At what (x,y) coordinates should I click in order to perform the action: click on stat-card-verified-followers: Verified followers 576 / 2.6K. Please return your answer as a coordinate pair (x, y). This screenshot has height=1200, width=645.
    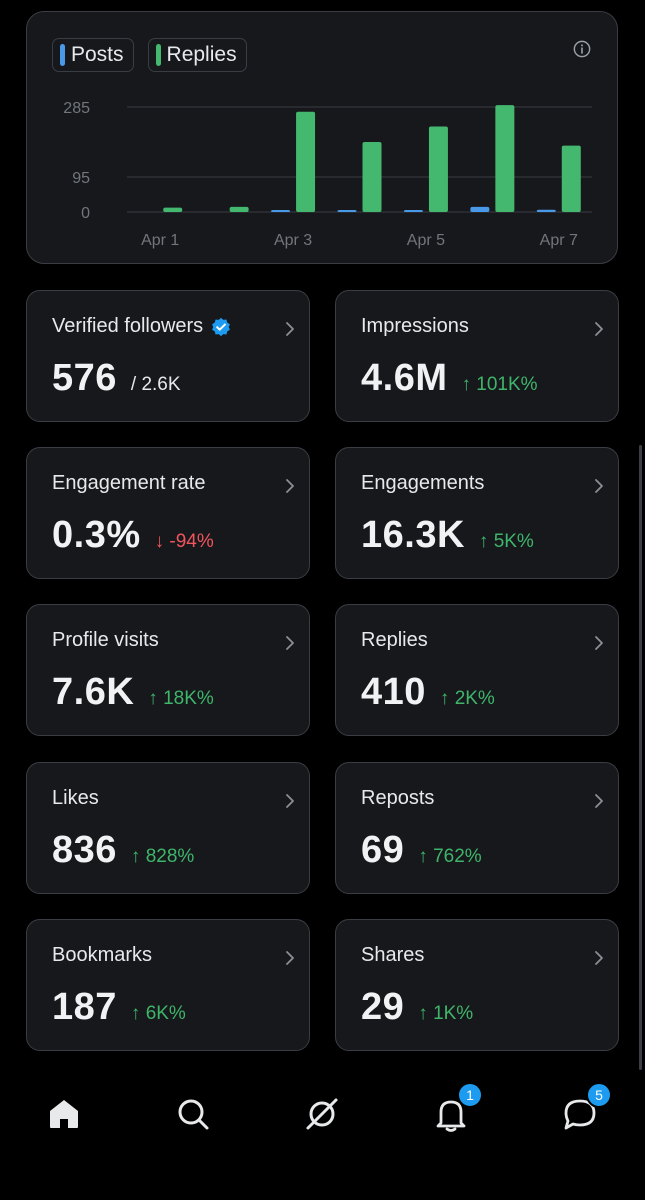
    Looking at the image, I should click on (168, 356).